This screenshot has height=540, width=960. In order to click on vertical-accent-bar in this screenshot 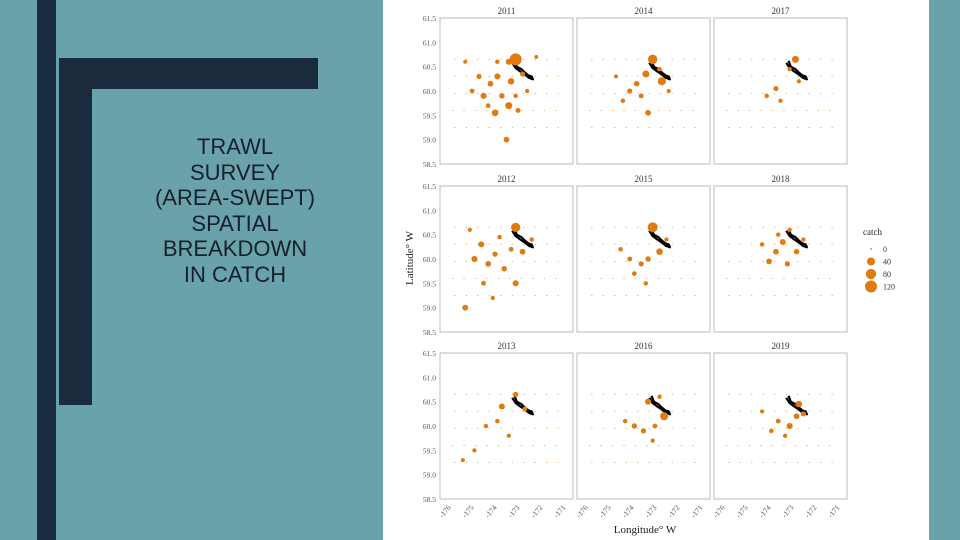, I will do `click(75, 231)`.